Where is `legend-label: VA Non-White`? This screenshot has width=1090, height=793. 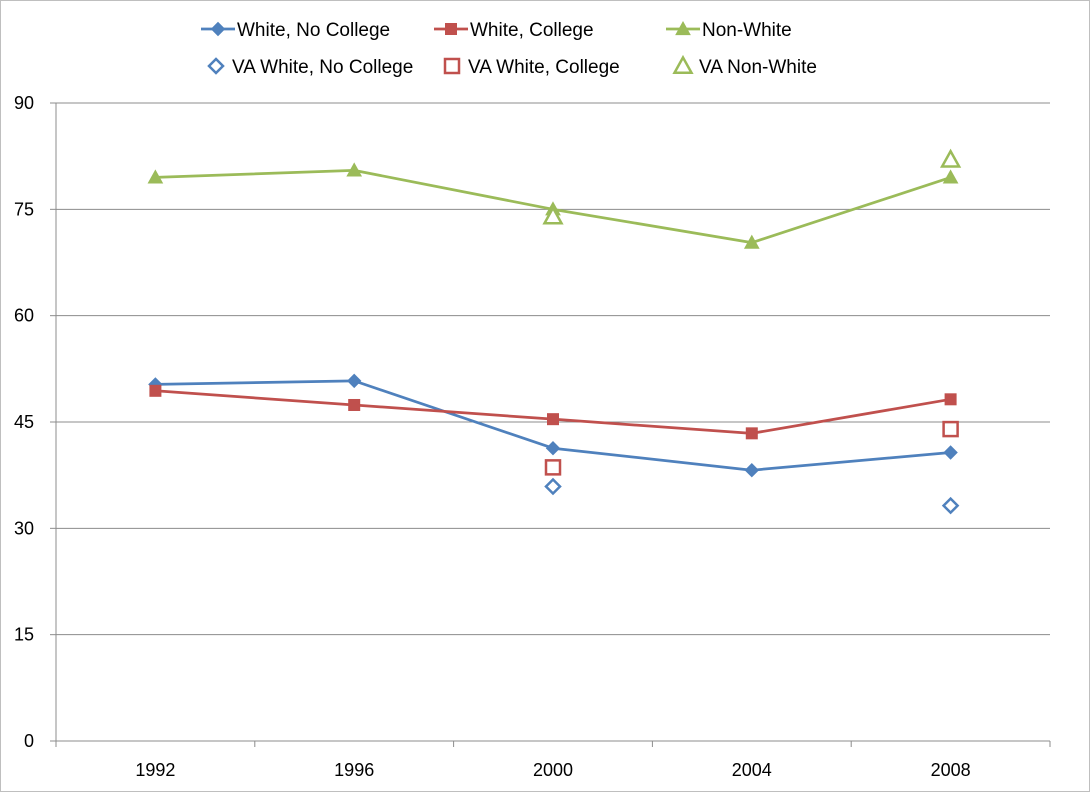
legend-label: VA Non-White is located at coordinates (758, 67).